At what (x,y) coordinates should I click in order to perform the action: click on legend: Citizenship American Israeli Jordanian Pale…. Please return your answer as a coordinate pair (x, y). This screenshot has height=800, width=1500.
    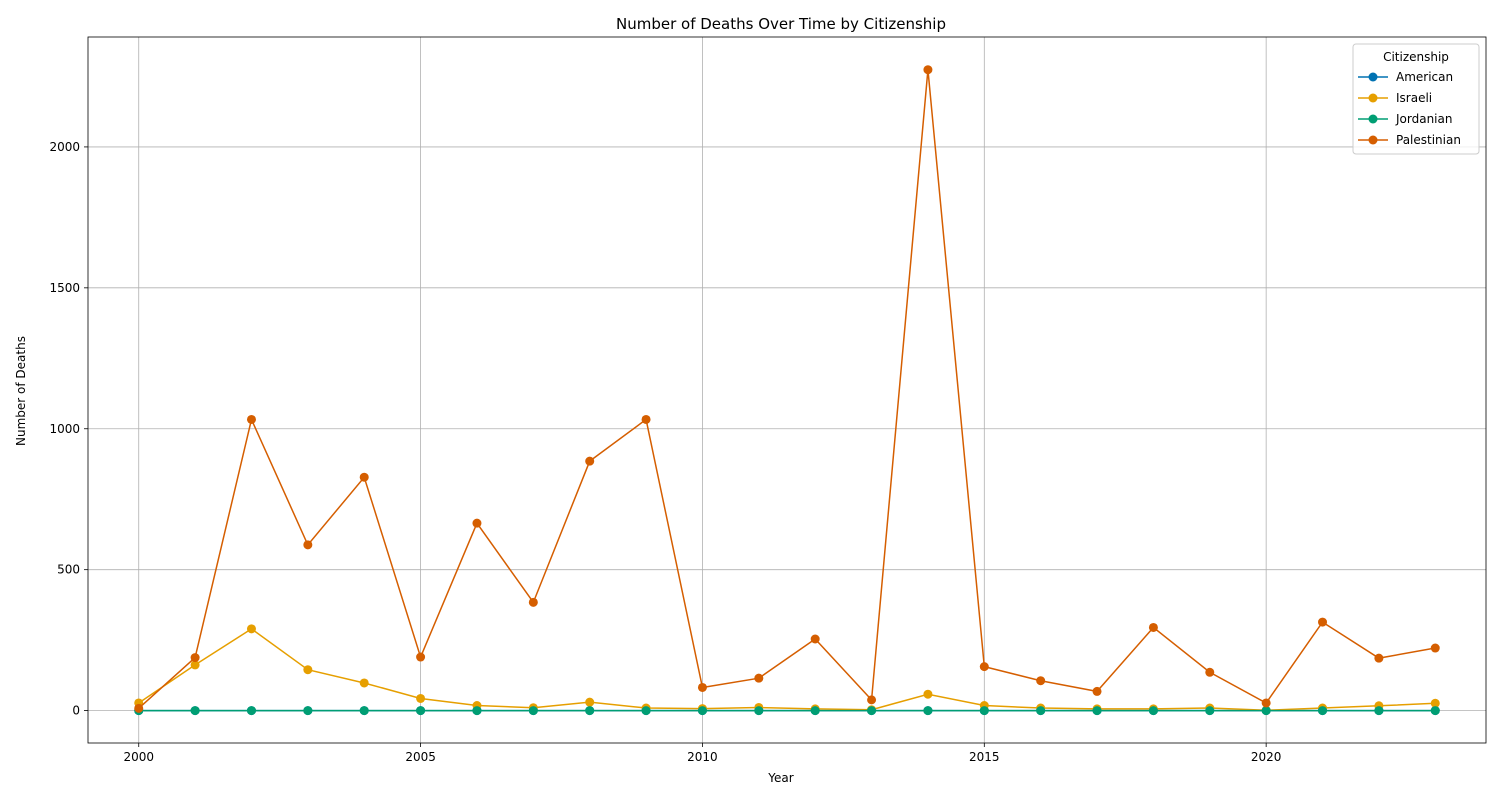
    Looking at the image, I should click on (1416, 99).